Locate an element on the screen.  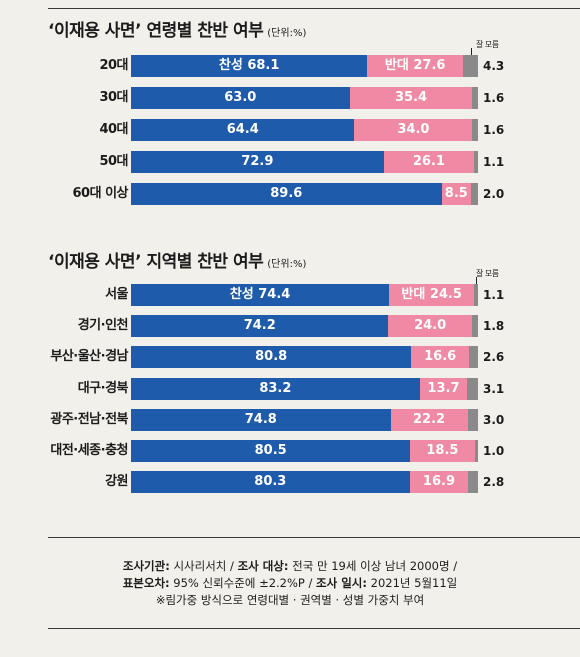
notes-org: 시사리서치 / is located at coordinates (203, 566).